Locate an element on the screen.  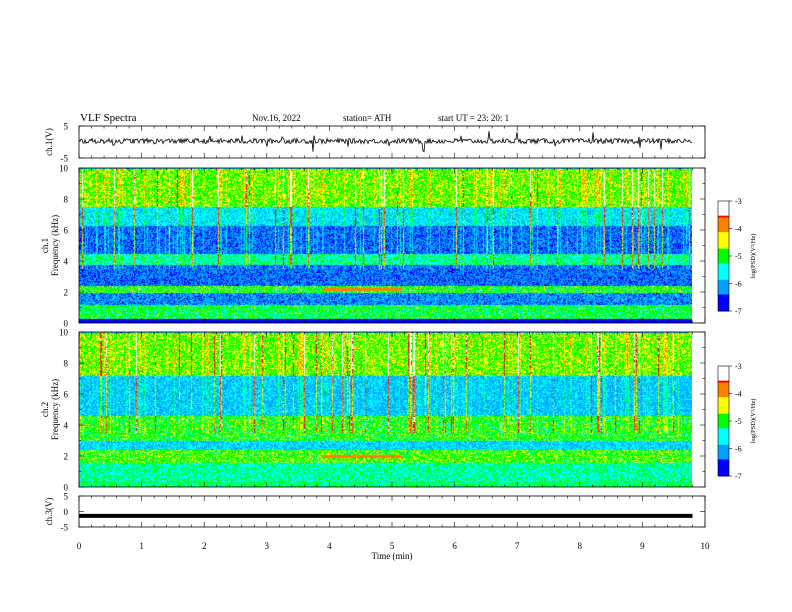
x-tick-label: 9 is located at coordinates (642, 546).